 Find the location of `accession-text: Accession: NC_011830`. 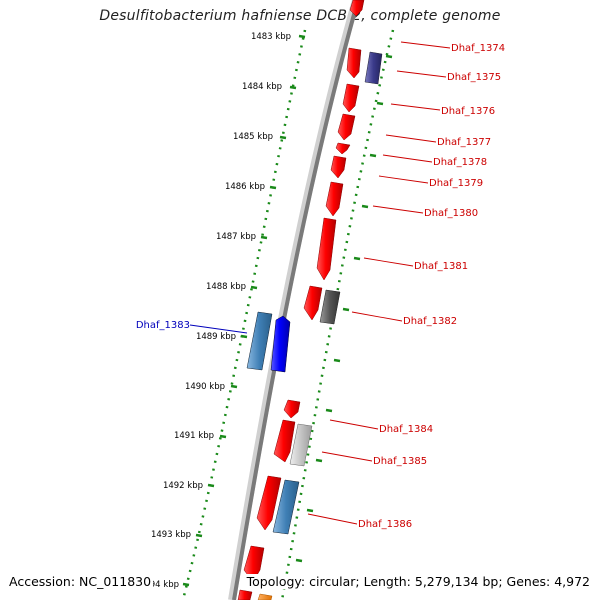

accession-text: Accession: NC_011830 is located at coordinates (81, 581).